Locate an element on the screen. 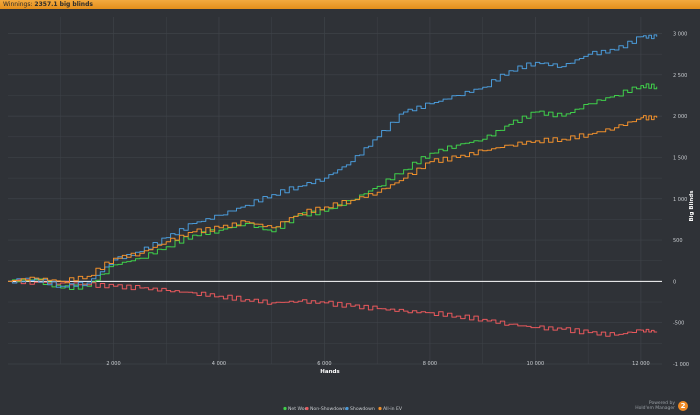 The height and width of the screenshot is (415, 700). legend-item-showdown: Showdown is located at coordinates (360, 409).